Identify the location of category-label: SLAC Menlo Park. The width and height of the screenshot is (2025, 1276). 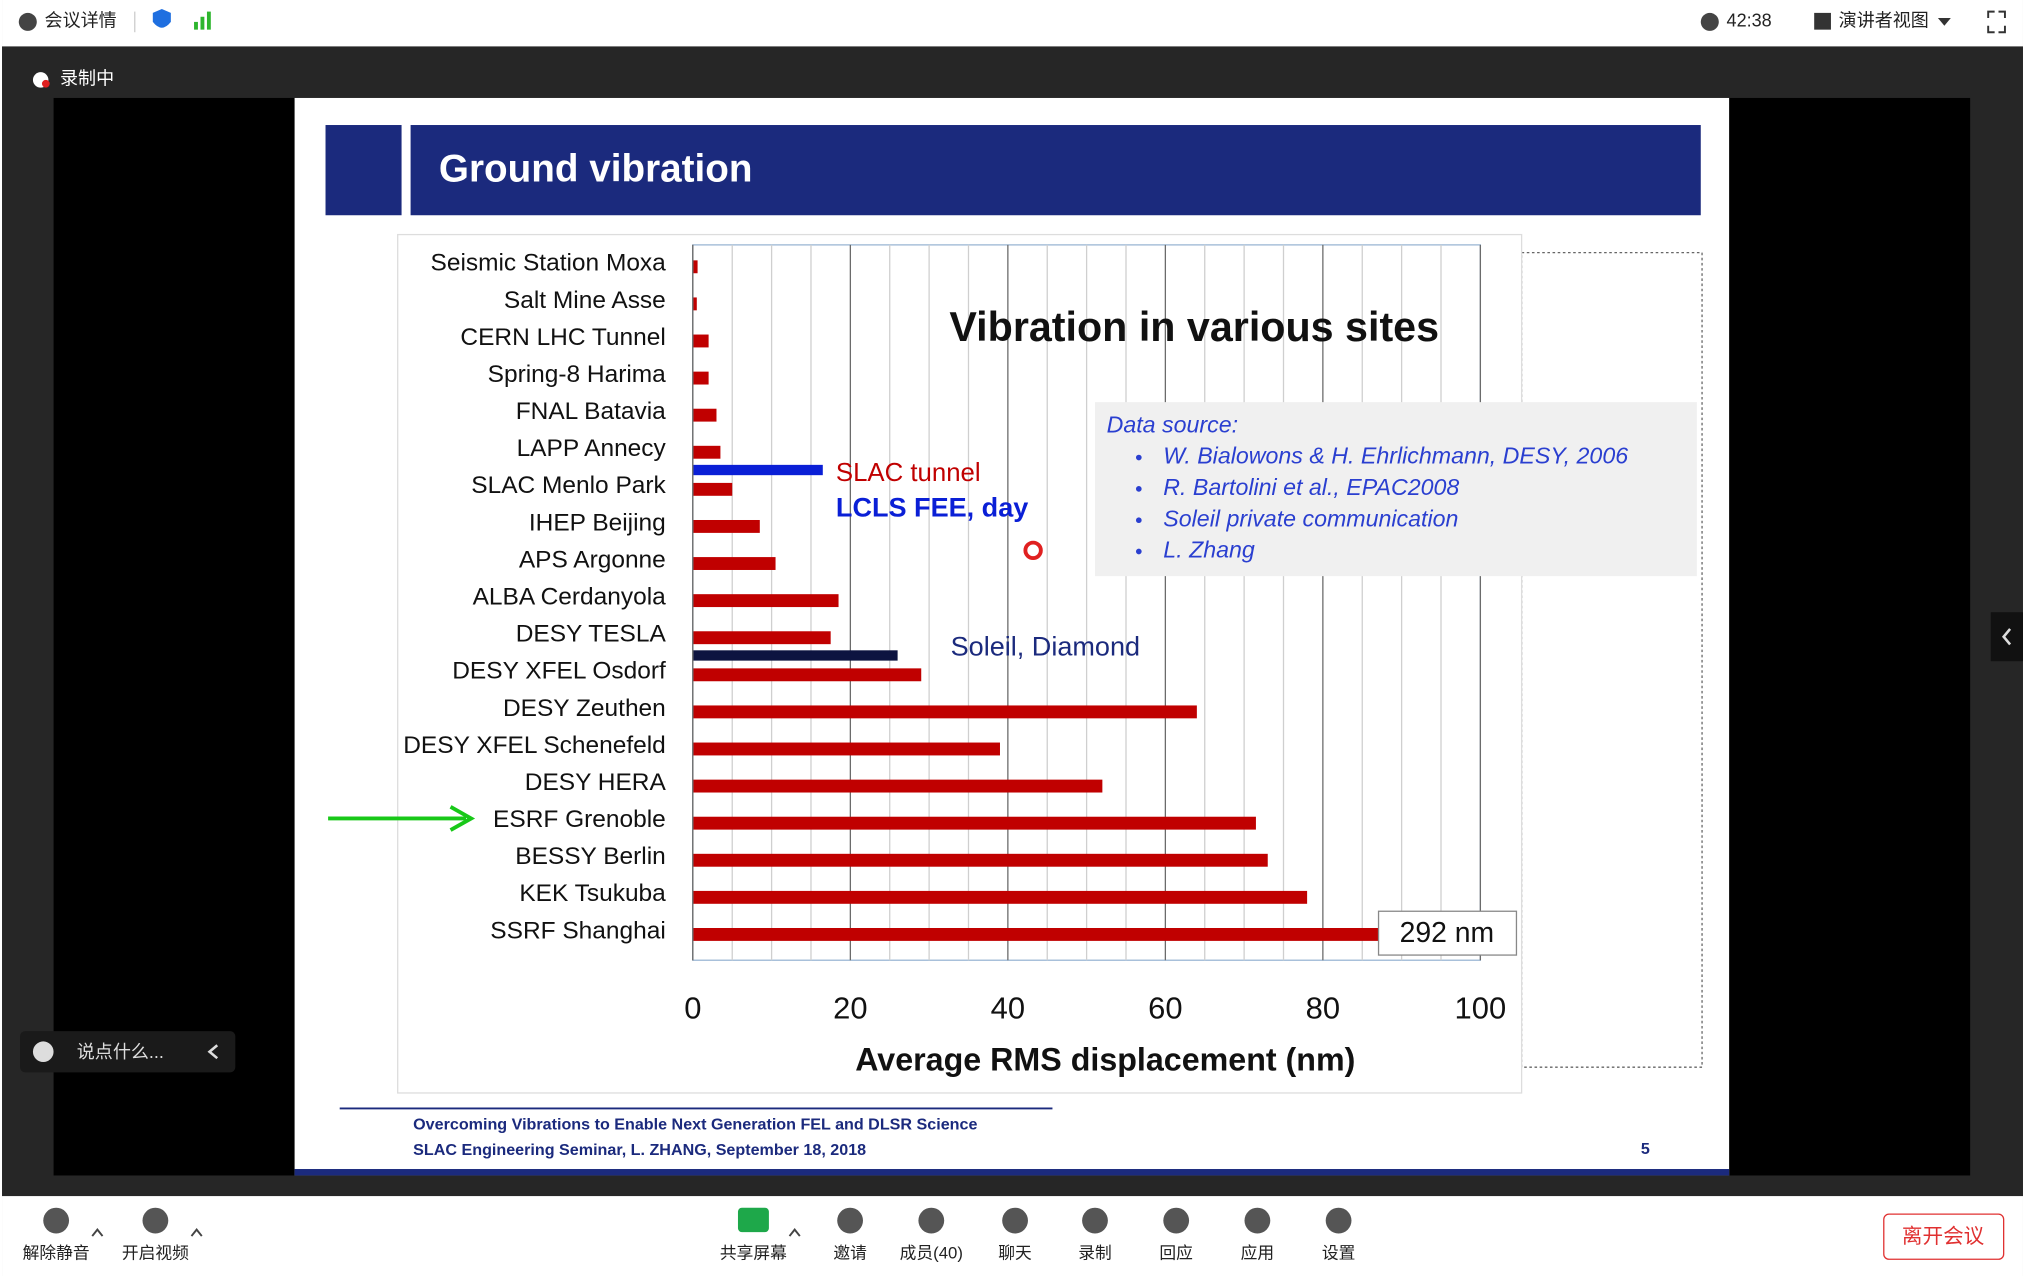
(568, 485).